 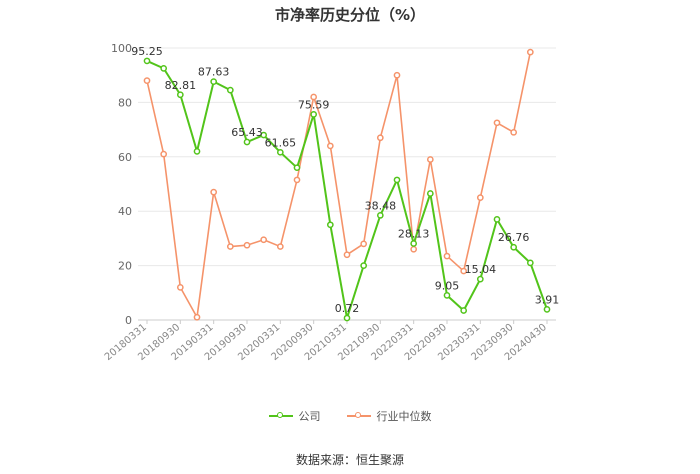 What do you see at coordinates (381, 205) in the screenshot?
I see `data-label-14: 38.48` at bounding box center [381, 205].